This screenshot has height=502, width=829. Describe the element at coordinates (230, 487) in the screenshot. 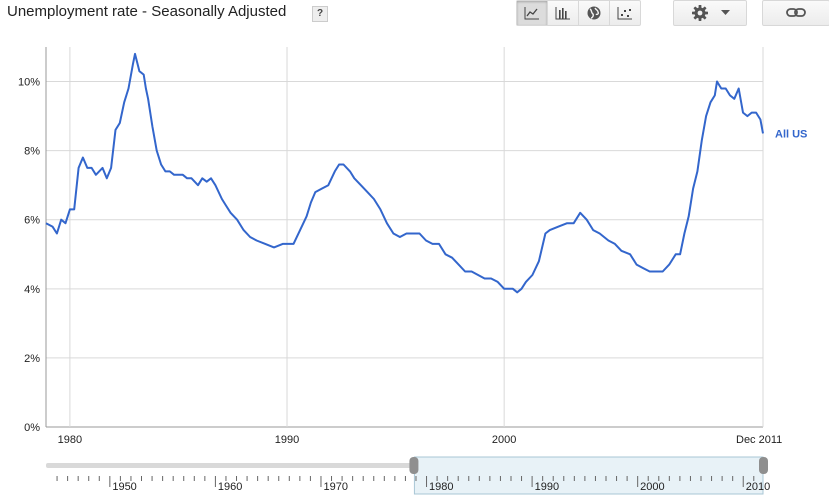

I see `nav-tick-label: 1960` at that location.